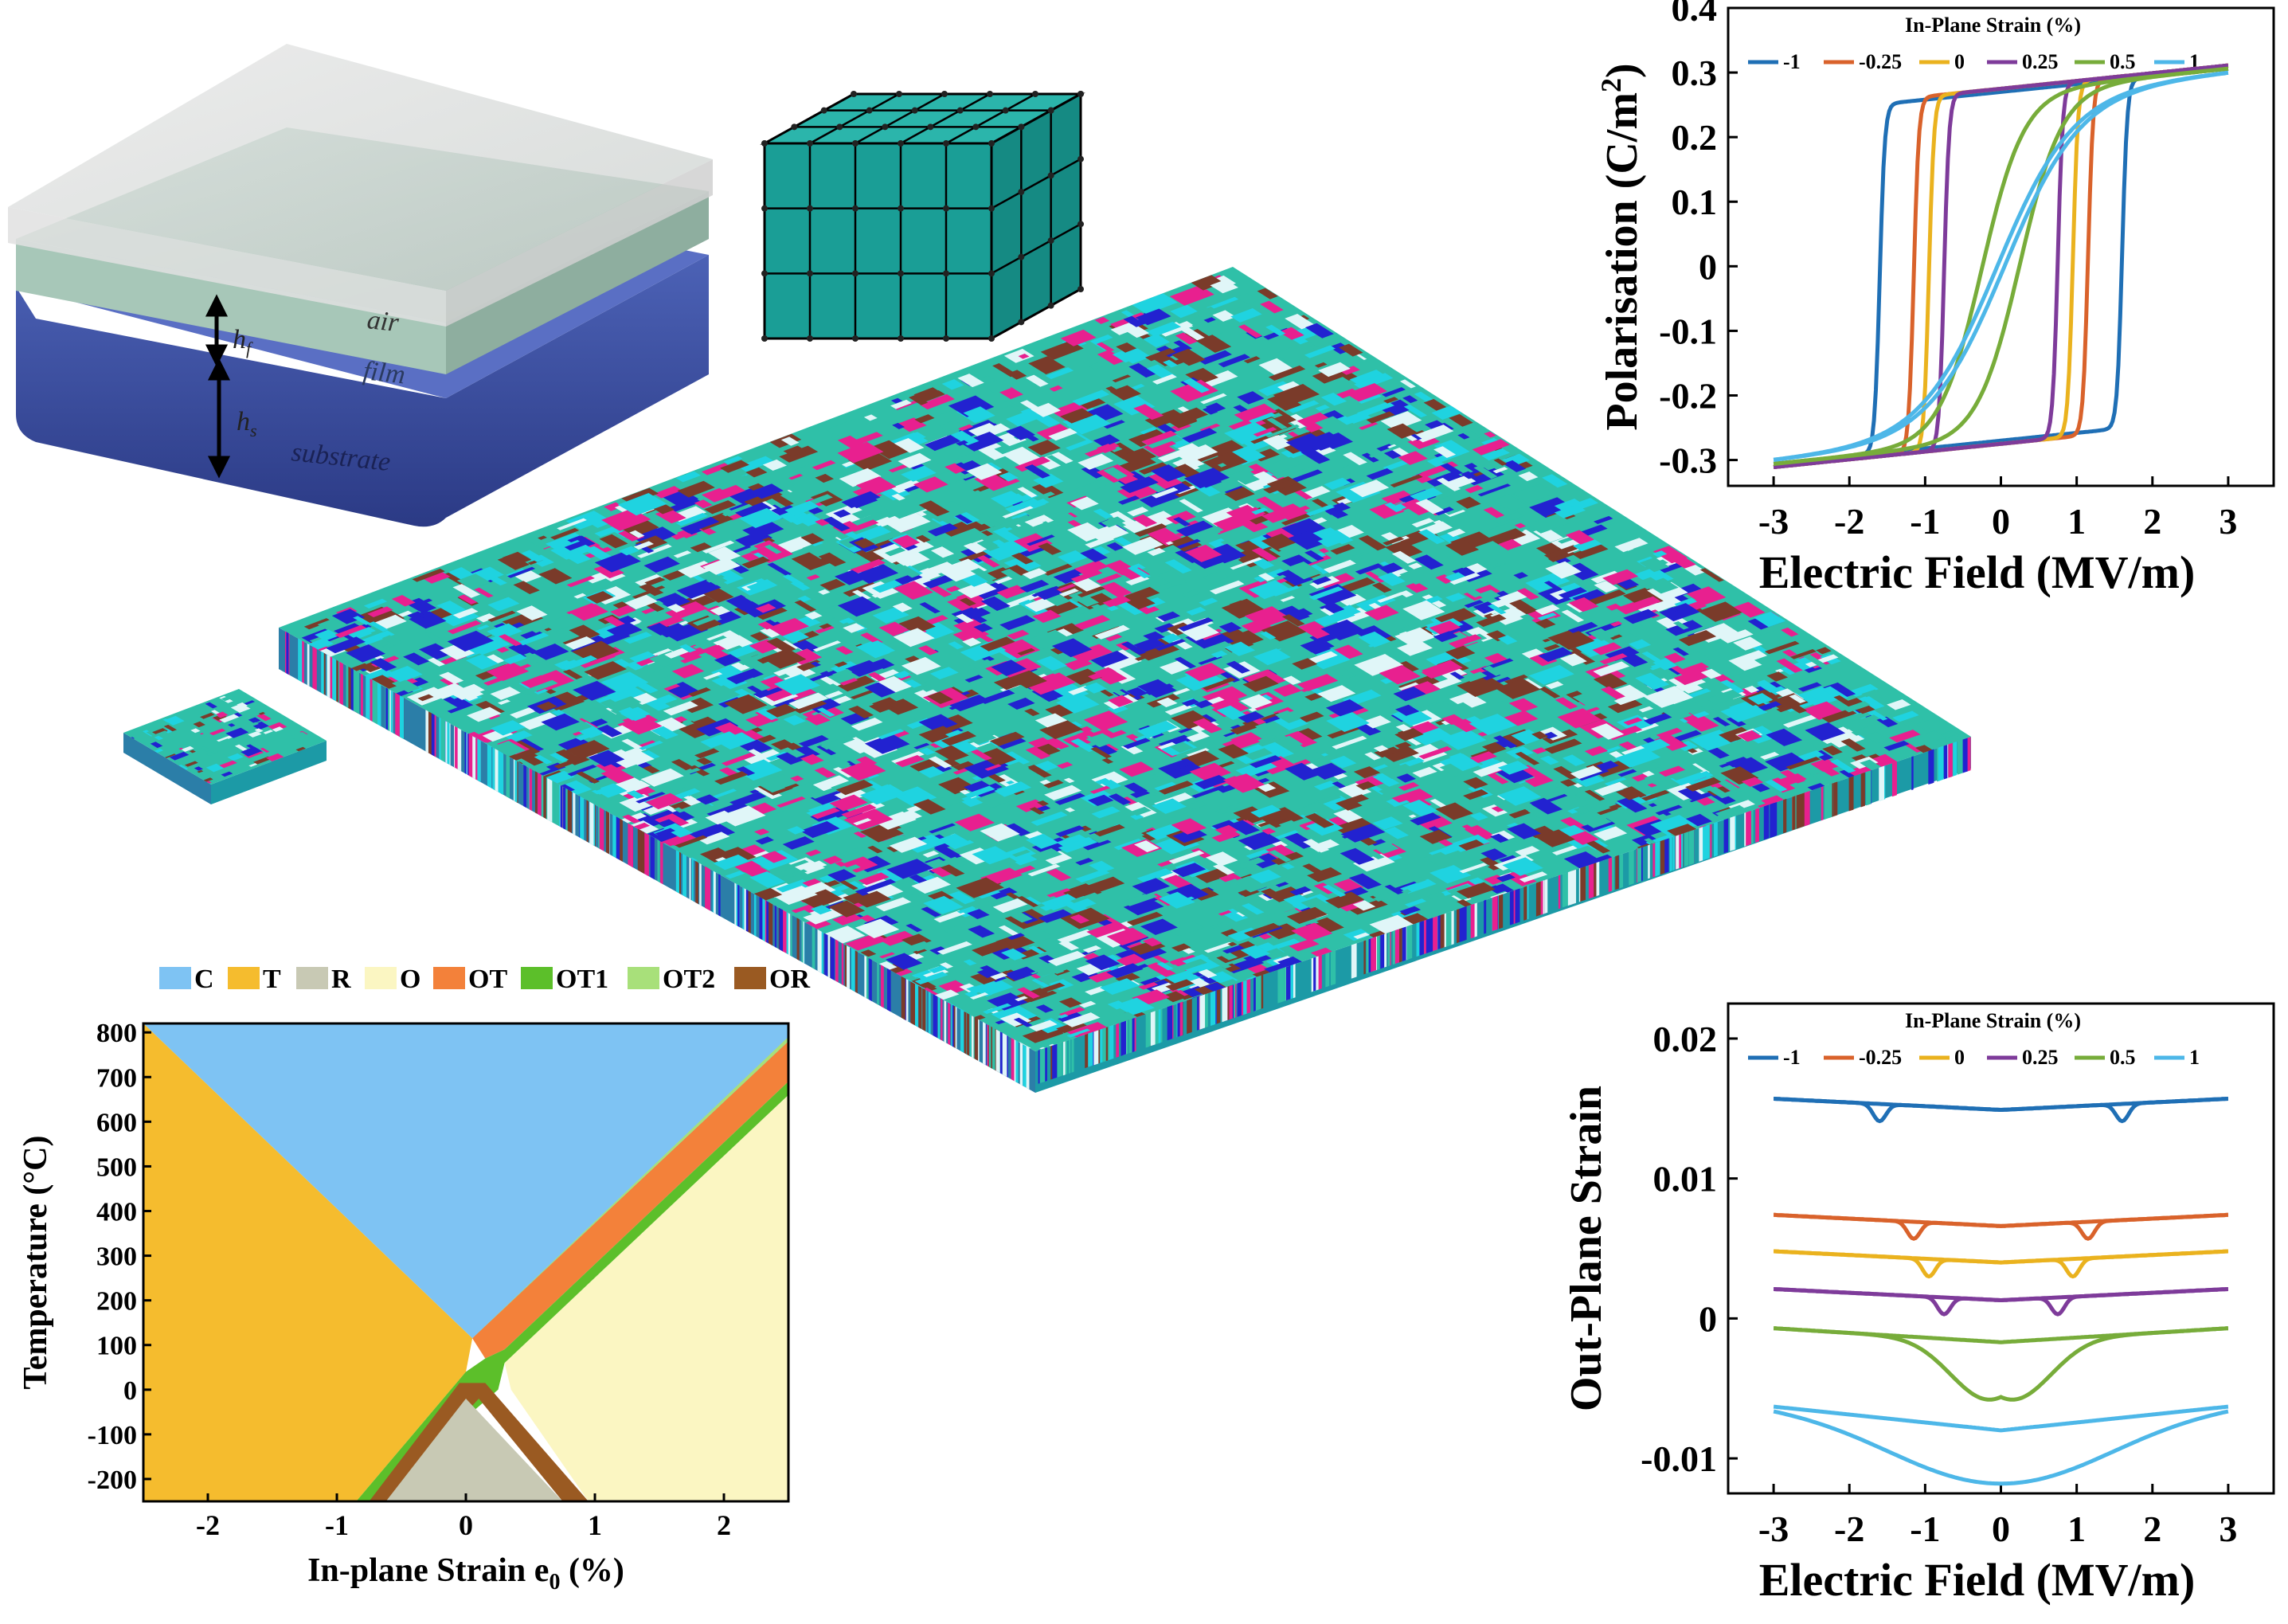 This screenshot has width=2288, height=1624. What do you see at coordinates (112, 1480) in the screenshot?
I see `y-tick-label: -200` at bounding box center [112, 1480].